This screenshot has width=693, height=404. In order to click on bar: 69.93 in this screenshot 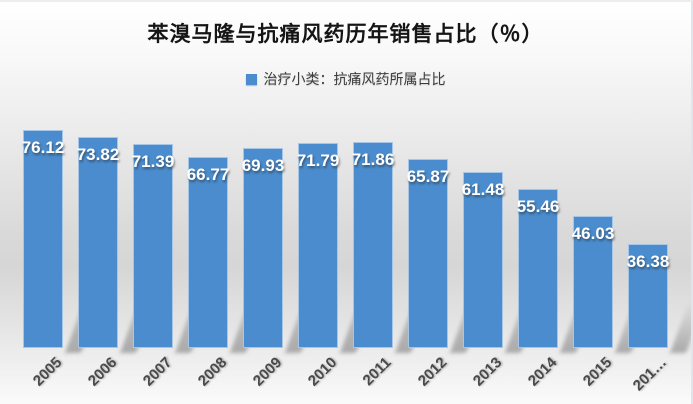, I will do `click(263, 247)`.